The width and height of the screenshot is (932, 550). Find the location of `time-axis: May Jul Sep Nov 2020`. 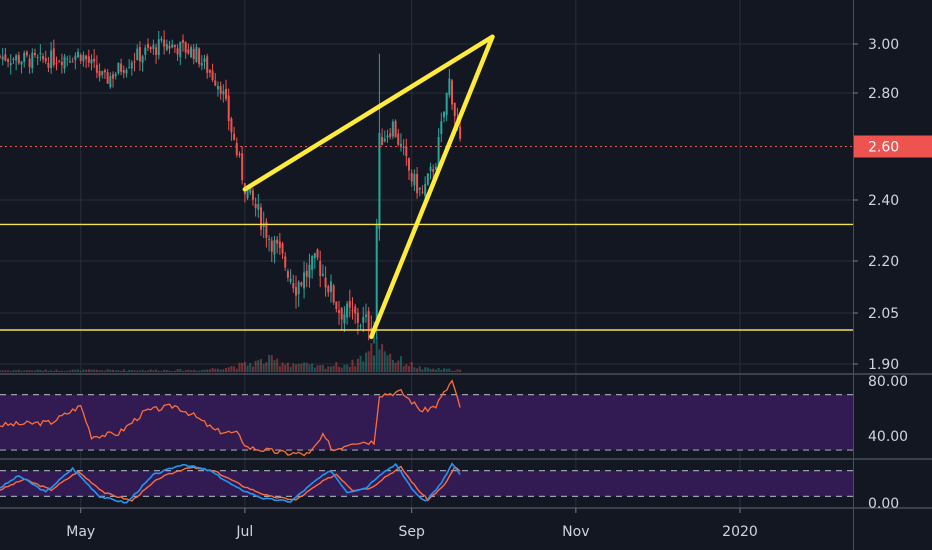

time-axis: May Jul Sep Nov 2020 is located at coordinates (412, 524).